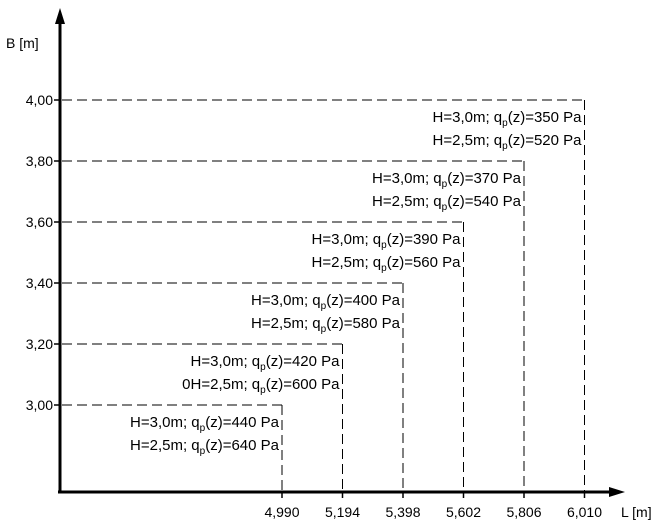 This screenshot has height=523, width=667. Describe the element at coordinates (384, 245) in the screenshot. I see `region-3-note-h30-subscript: p` at that location.